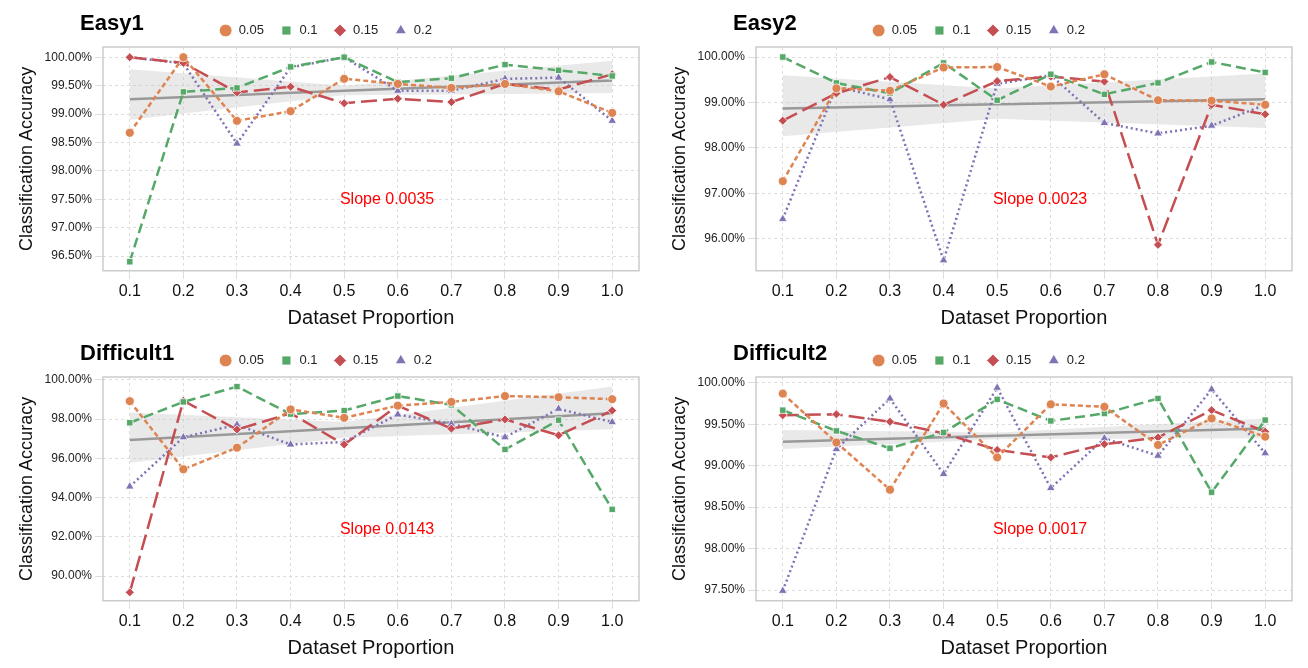 This screenshot has width=1308, height=668. What do you see at coordinates (72, 255) in the screenshot?
I see `y-tick-label: 96.50%` at bounding box center [72, 255].